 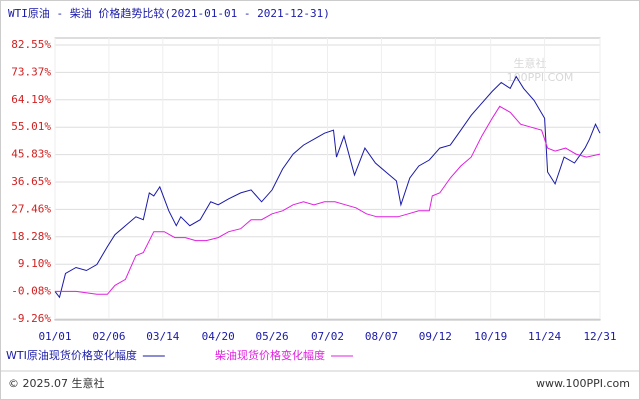 What do you see at coordinates (31, 236) in the screenshot?
I see `y-tick-label: 18.28%` at bounding box center [31, 236].